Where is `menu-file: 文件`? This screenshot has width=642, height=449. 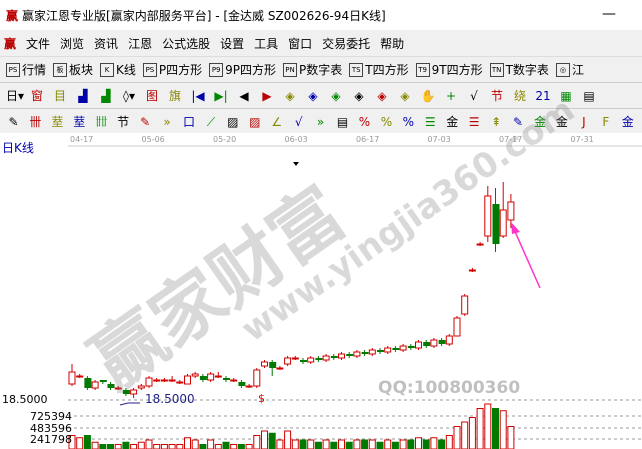
menu-file: 文件 is located at coordinates (38, 43).